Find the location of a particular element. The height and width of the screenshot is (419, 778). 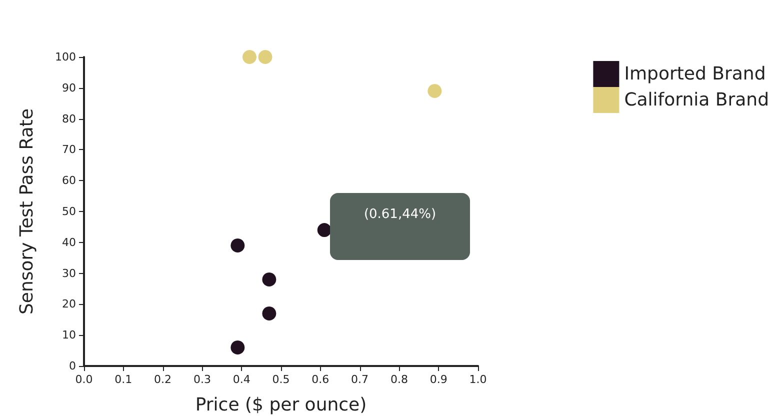

x-tick-label: 0.3 is located at coordinates (202, 379).